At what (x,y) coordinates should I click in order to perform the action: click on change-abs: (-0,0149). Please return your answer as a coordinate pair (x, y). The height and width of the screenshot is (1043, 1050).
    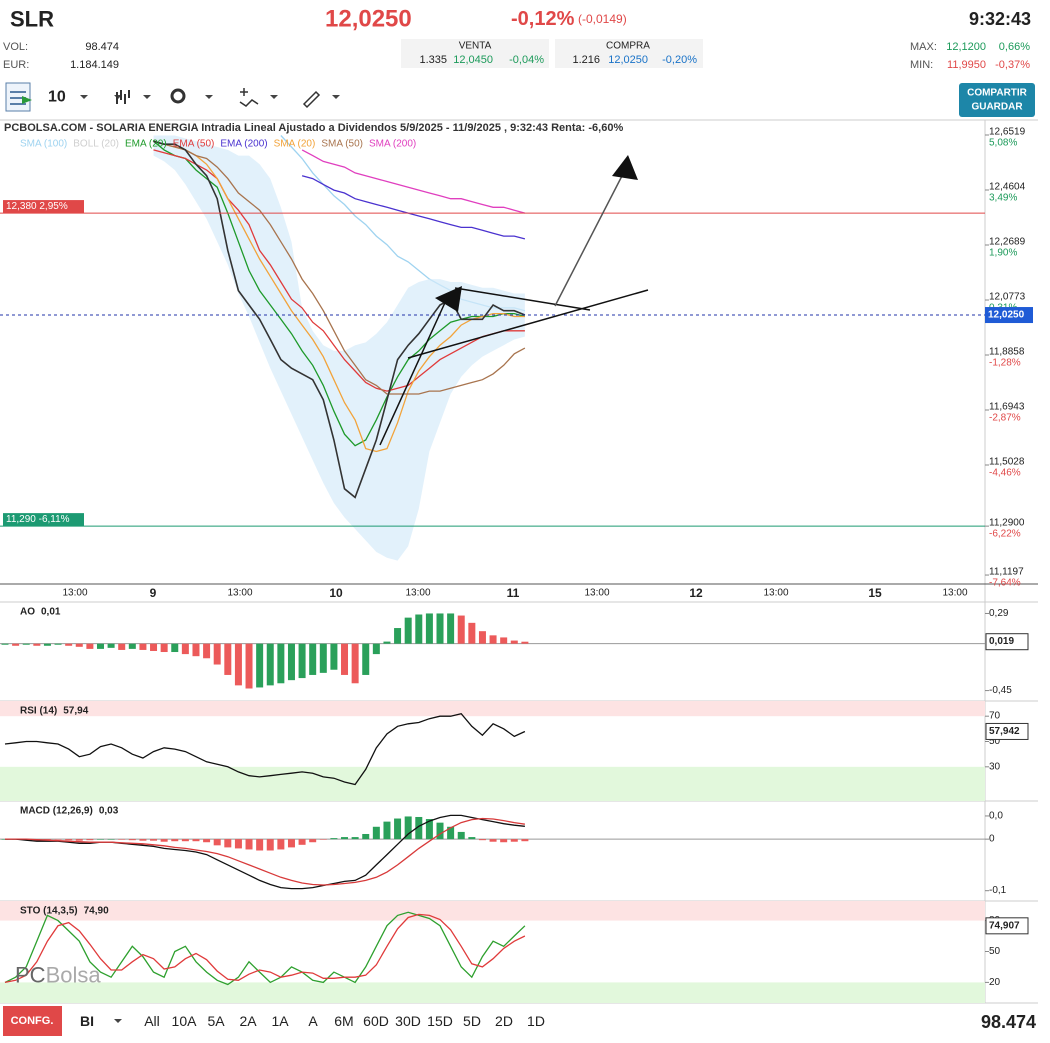
    Looking at the image, I should click on (602, 19).